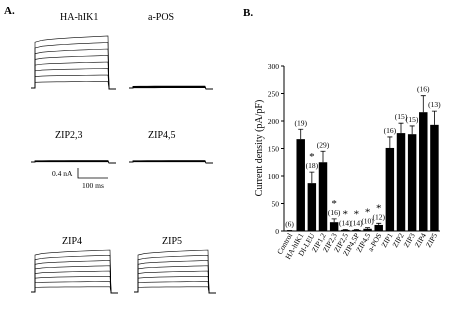  What do you see at coordinates (274, 149) in the screenshot?
I see `y-tick-label: 150` at bounding box center [274, 149].